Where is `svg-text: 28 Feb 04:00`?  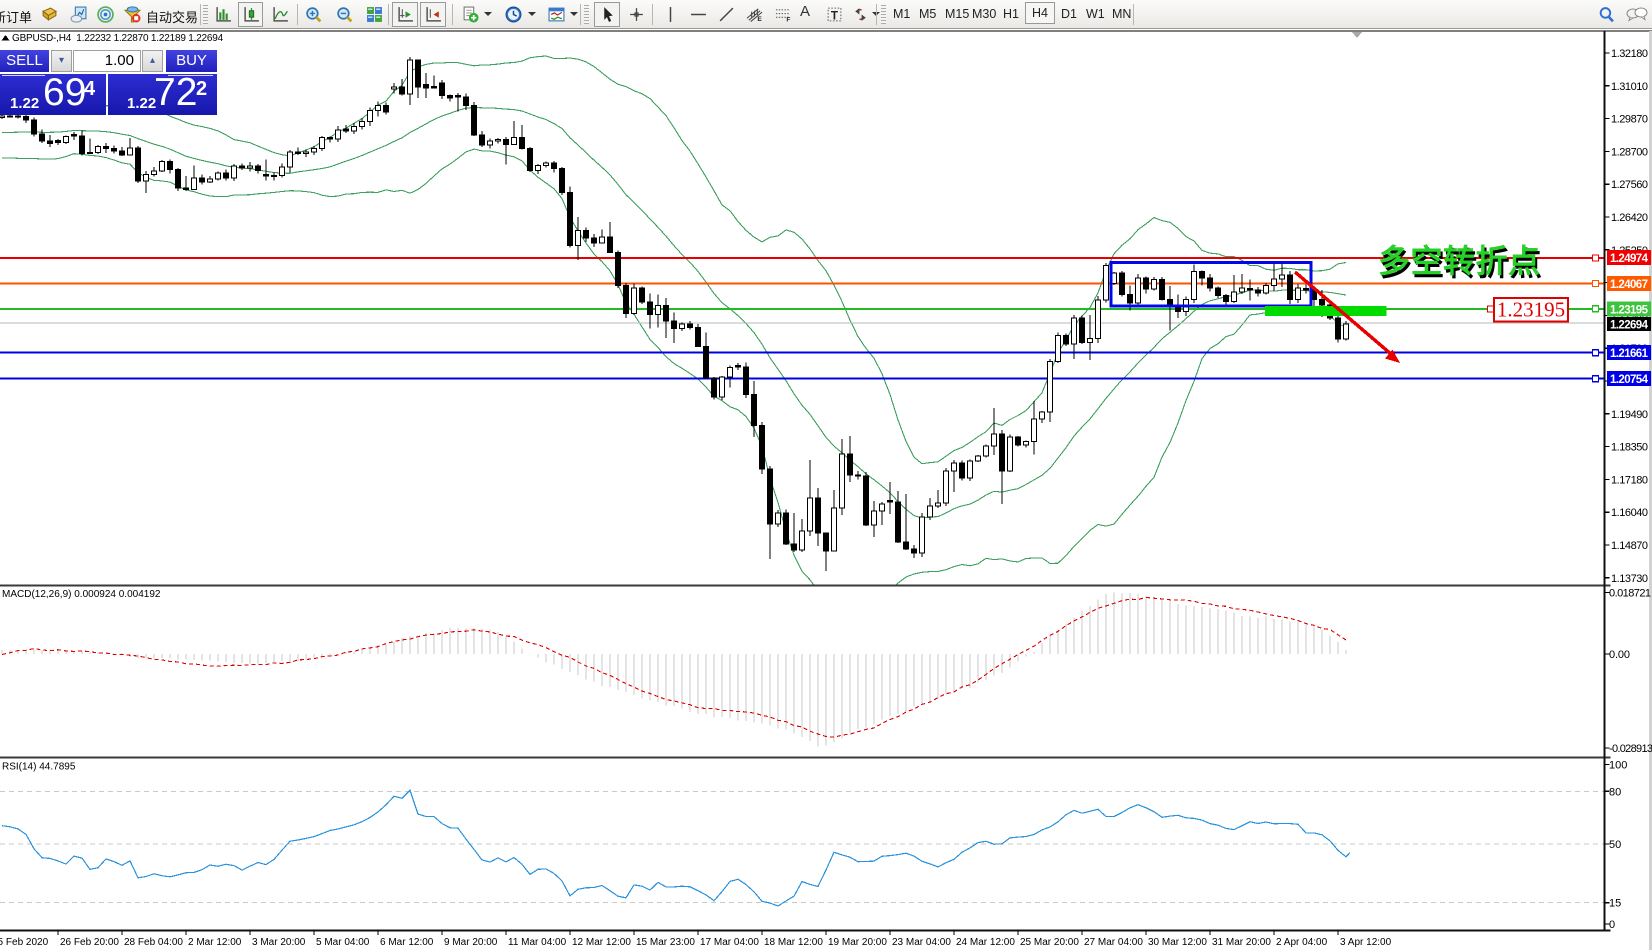
svg-text: 28 Feb 04:00 is located at coordinates (153, 942).